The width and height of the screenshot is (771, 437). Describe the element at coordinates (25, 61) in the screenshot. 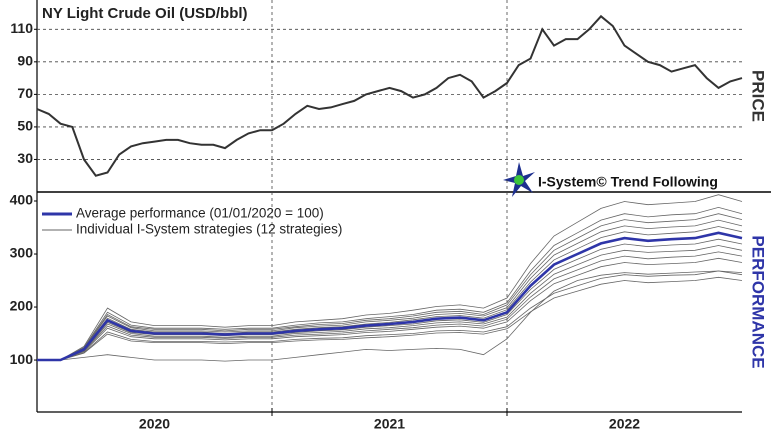

I see `y-tick-label: 90` at that location.